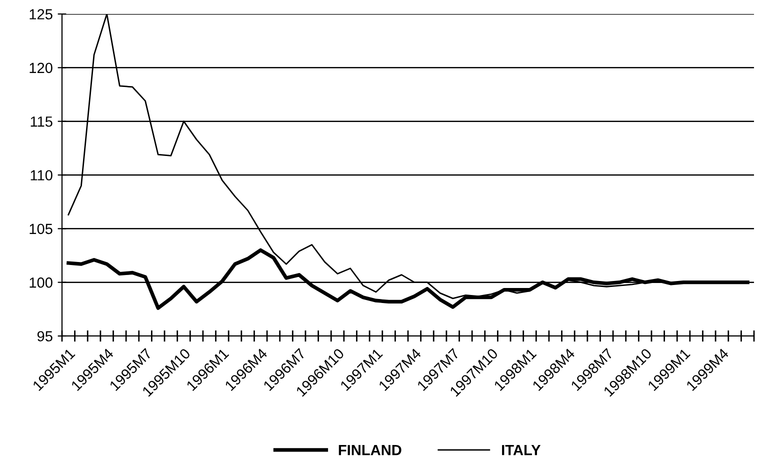 This screenshot has height=464, width=758. What do you see at coordinates (41, 14) in the screenshot?
I see `y-tick-label: 125` at bounding box center [41, 14].